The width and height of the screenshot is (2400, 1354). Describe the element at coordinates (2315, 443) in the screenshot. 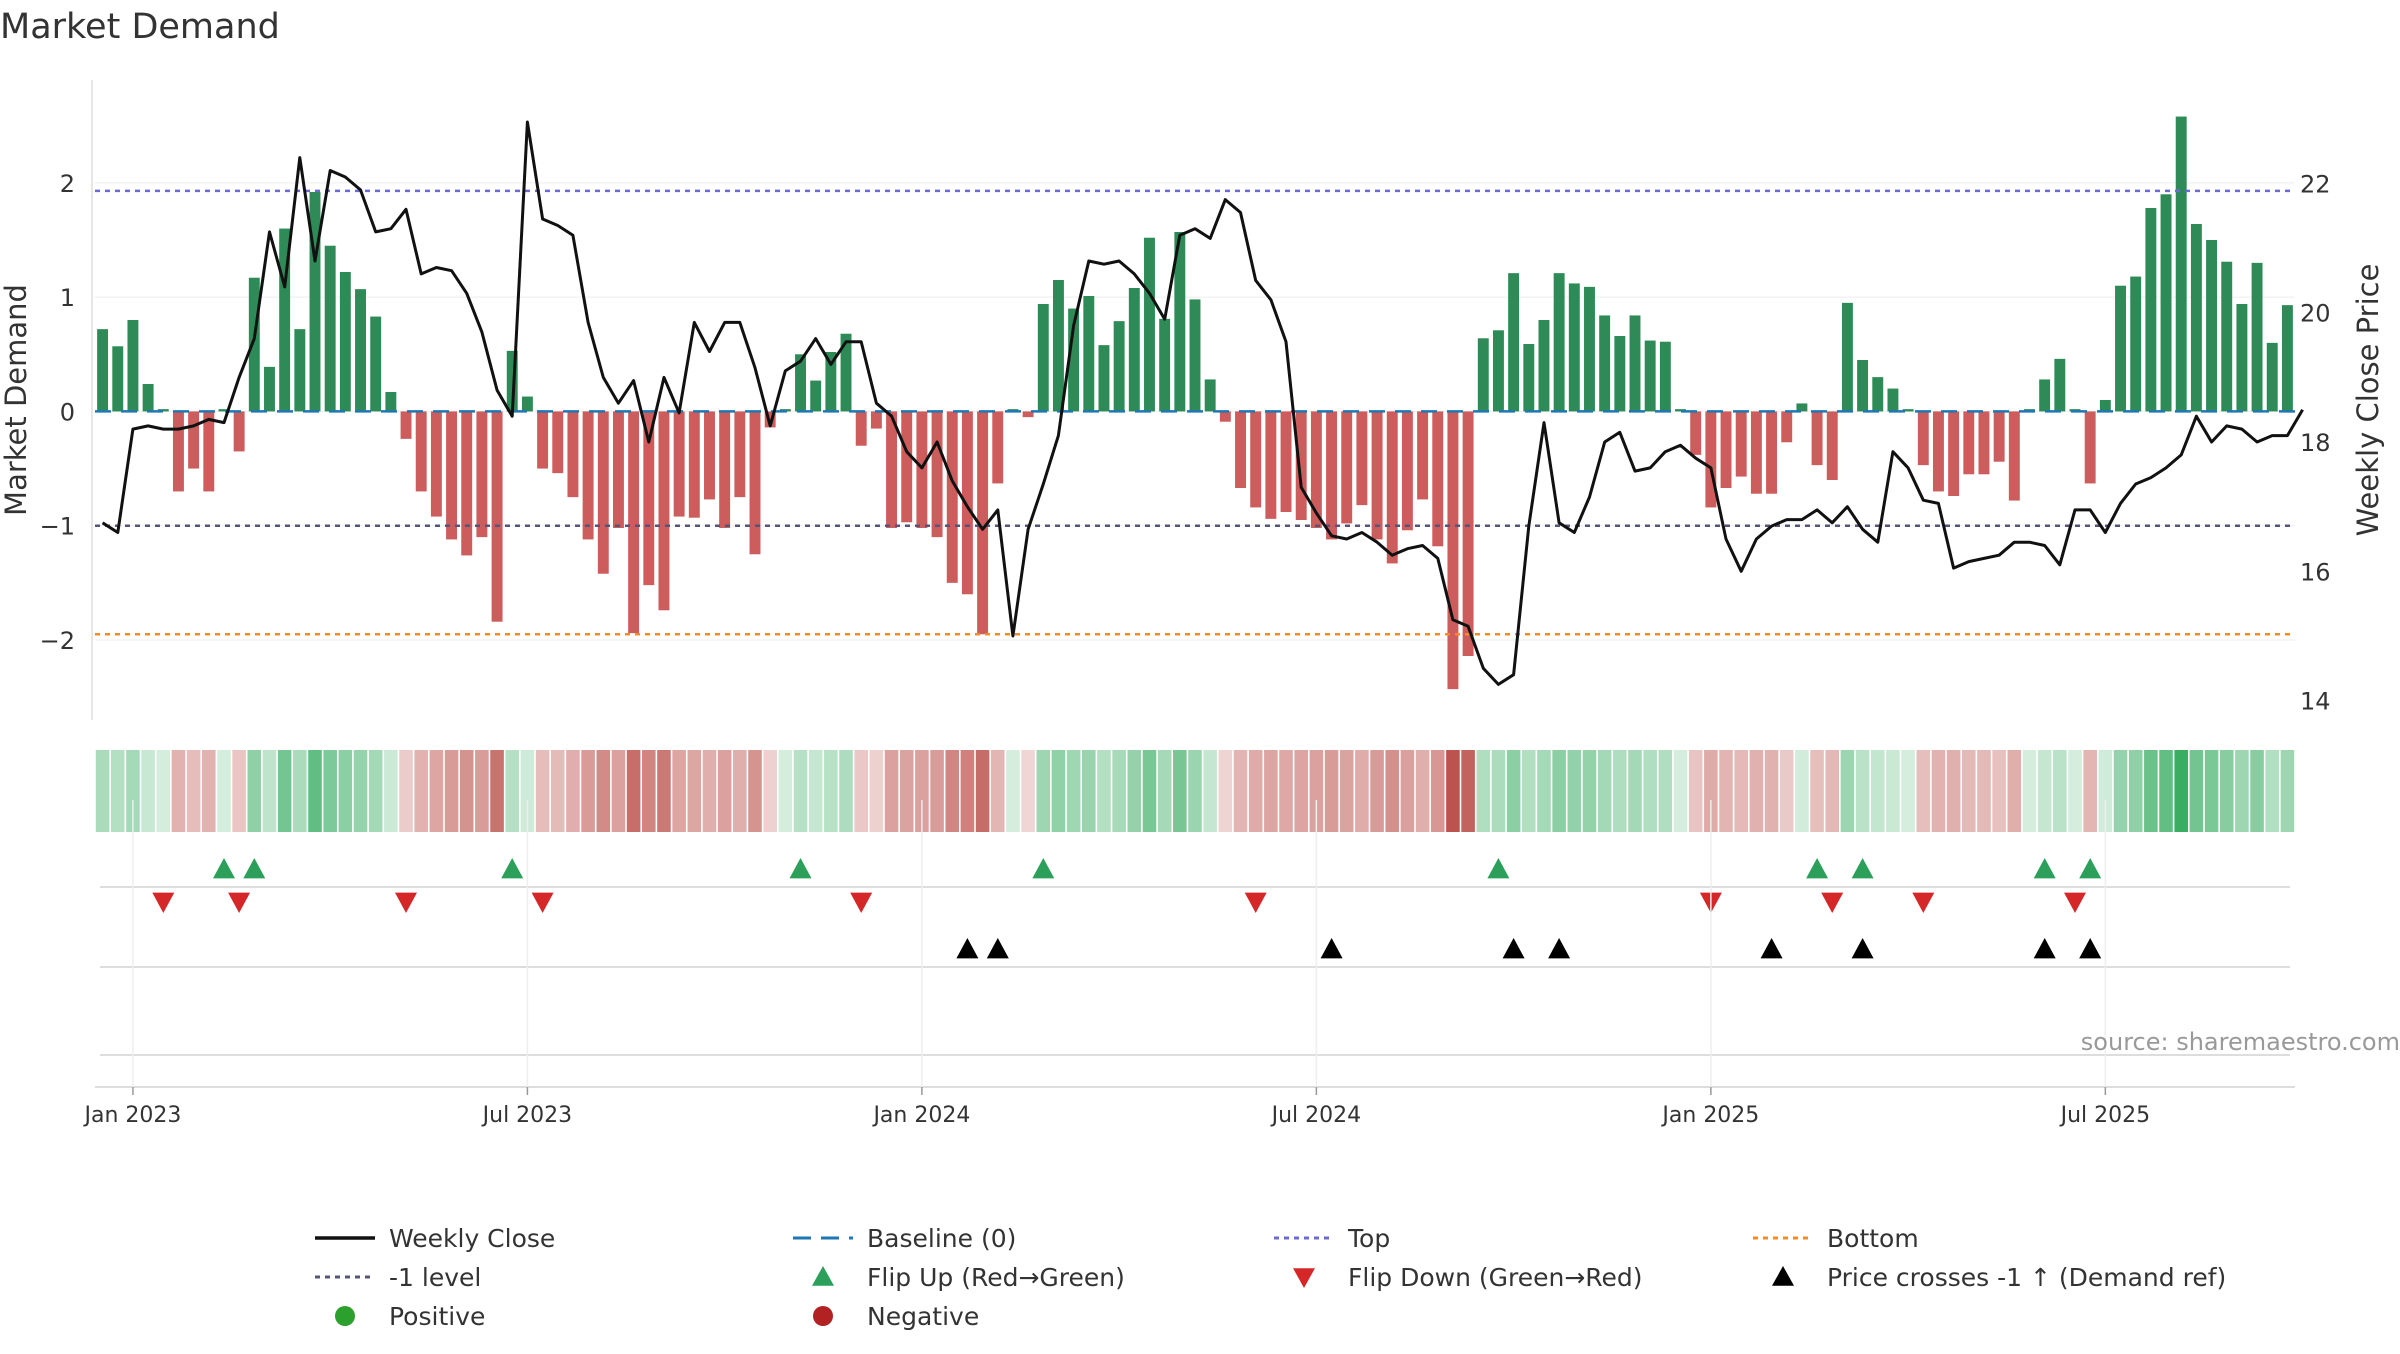

I see `y-right-tick-label: 18` at that location.